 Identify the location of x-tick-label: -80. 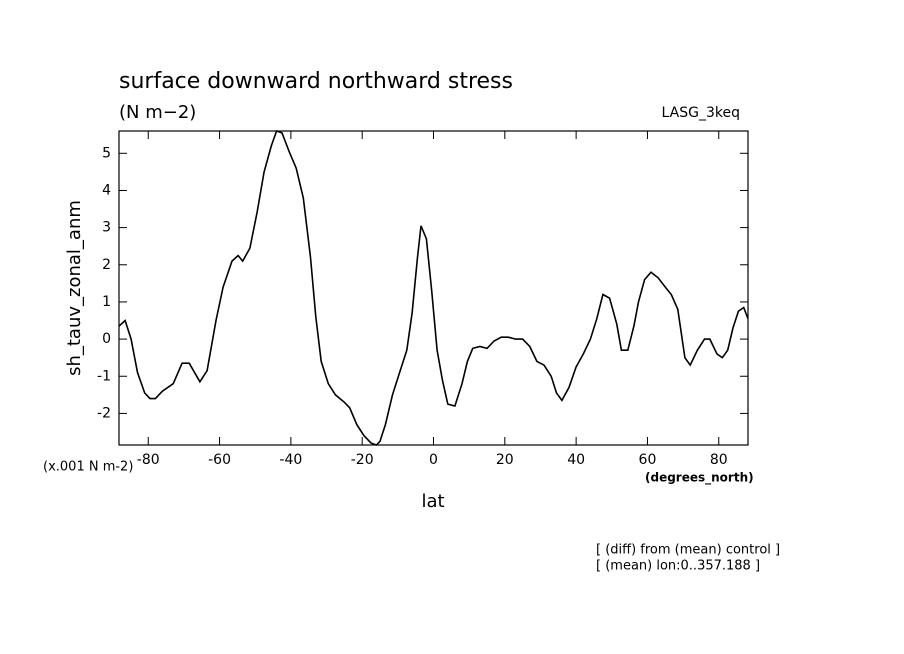
(148, 460).